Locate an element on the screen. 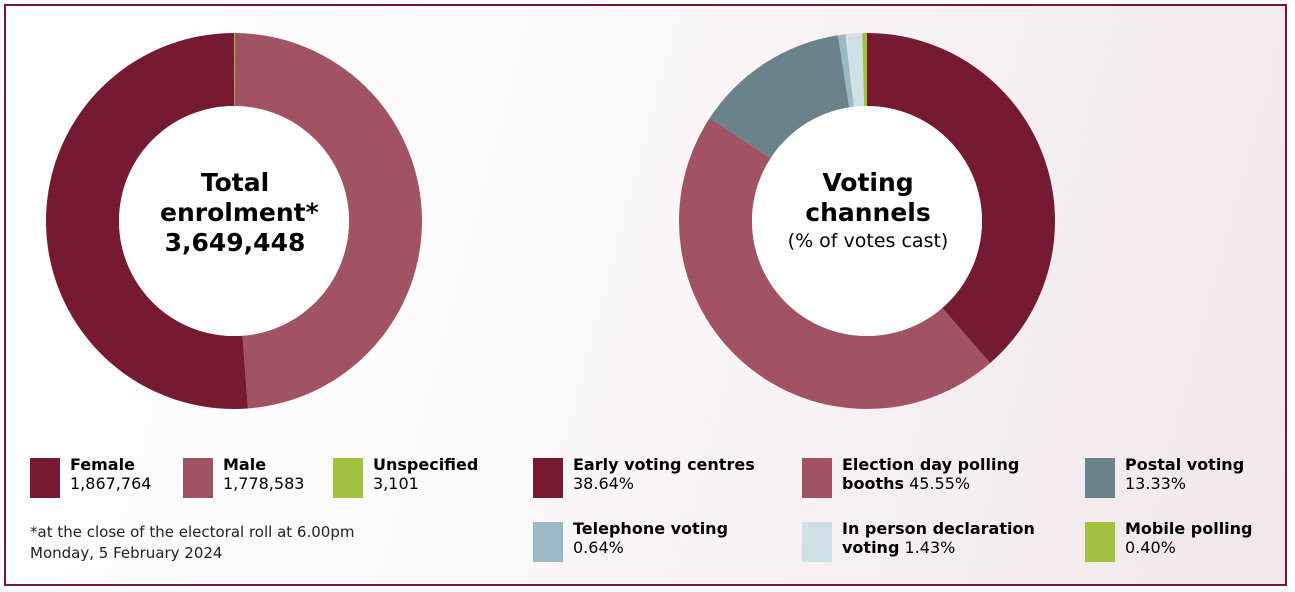 Image resolution: width=1295 pixels, height=592 pixels. legend-label: Postal voting is located at coordinates (1185, 464).